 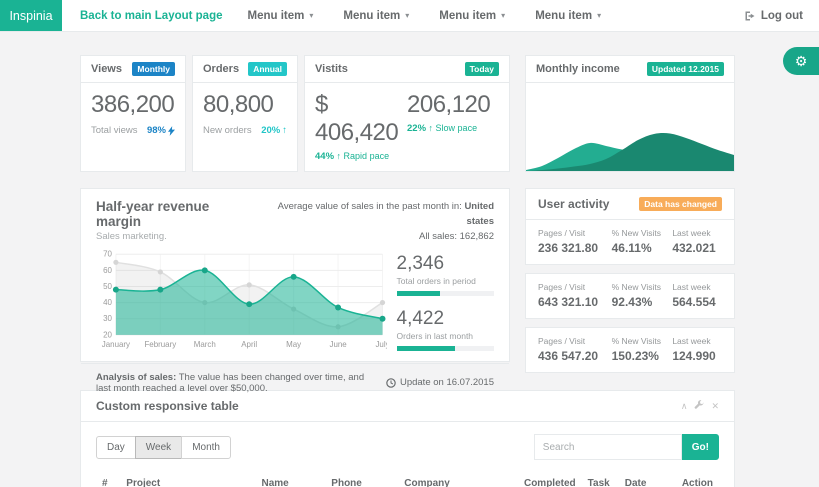 I want to click on wrench-icon, so click(x=699, y=406).